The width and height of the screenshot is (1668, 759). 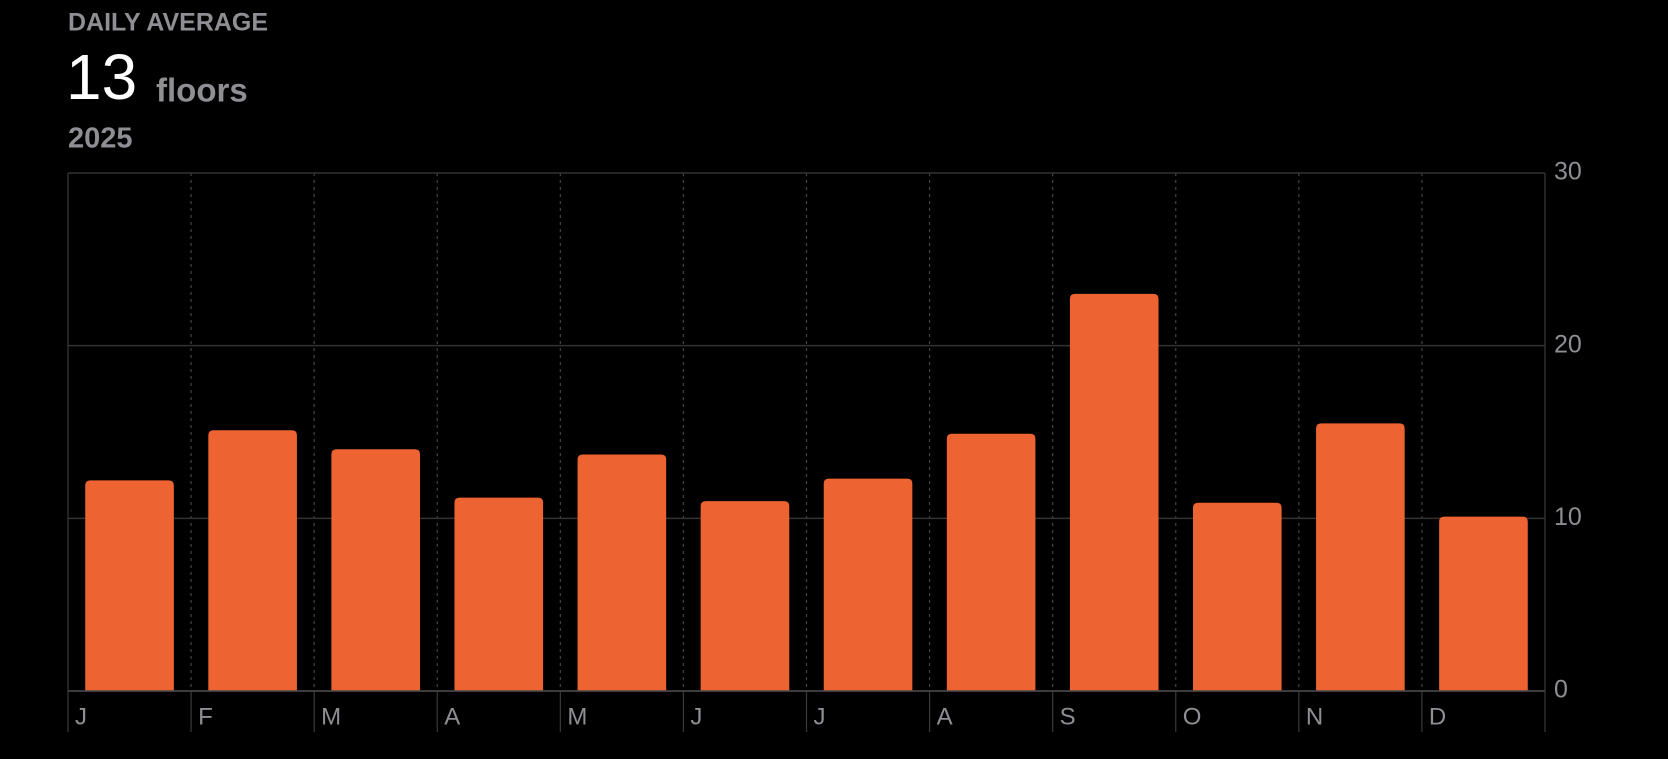 What do you see at coordinates (168, 23) in the screenshot?
I see `chart-title: DAILY AVERAGE` at bounding box center [168, 23].